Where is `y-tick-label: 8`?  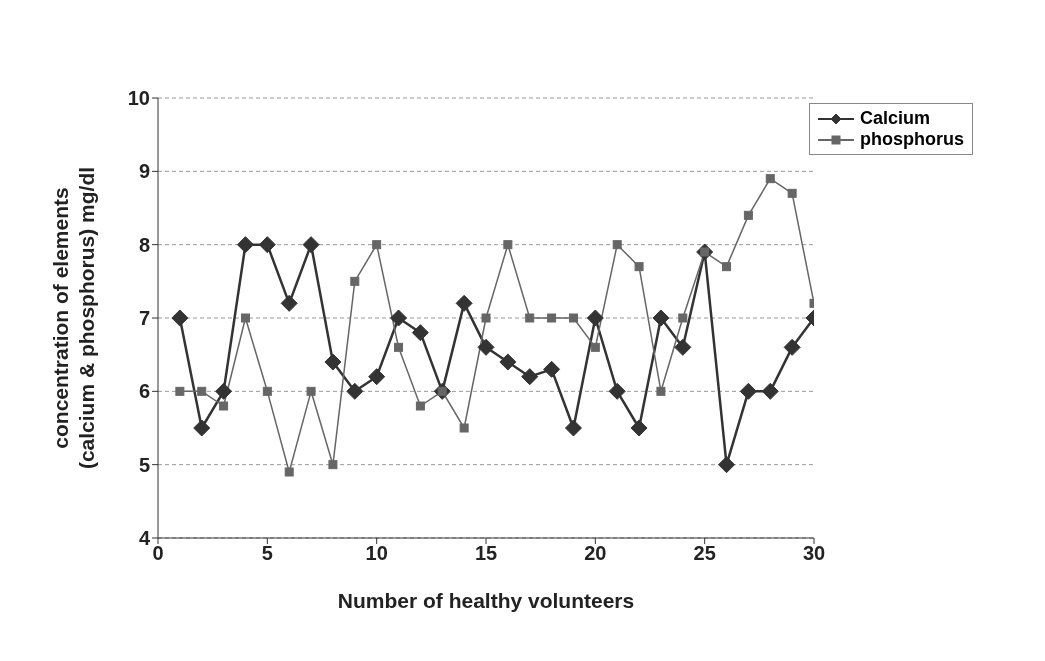 y-tick-label: 8 is located at coordinates (144, 244).